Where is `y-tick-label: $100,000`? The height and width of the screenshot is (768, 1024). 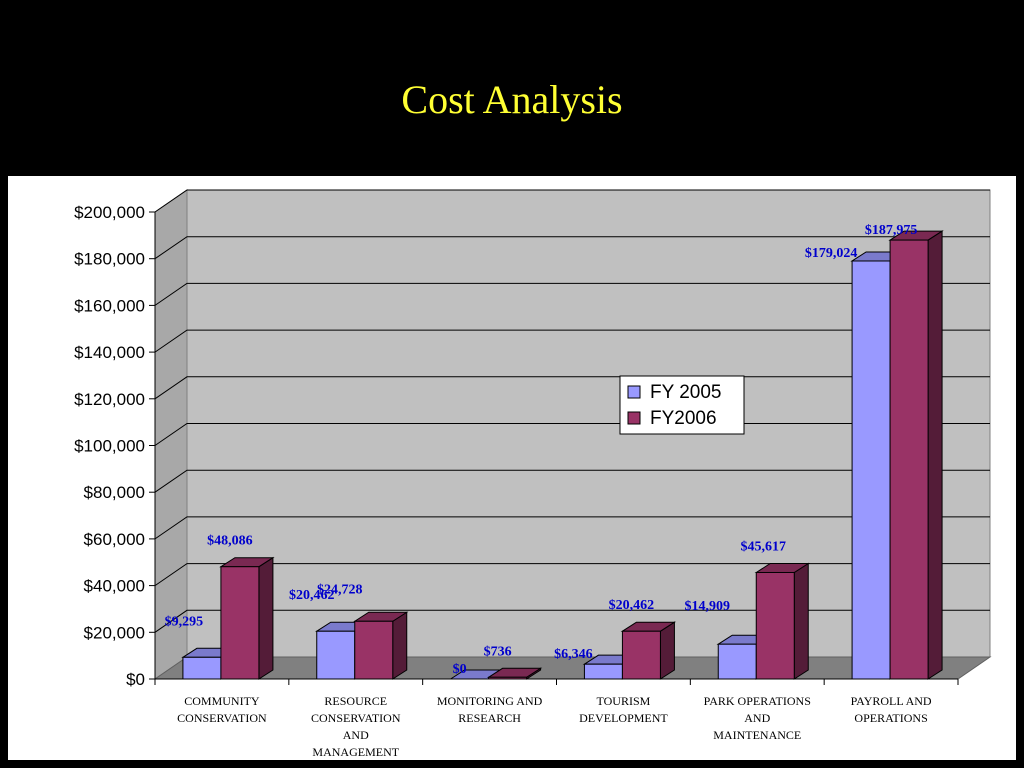
y-tick-label: $100,000 is located at coordinates (109, 446).